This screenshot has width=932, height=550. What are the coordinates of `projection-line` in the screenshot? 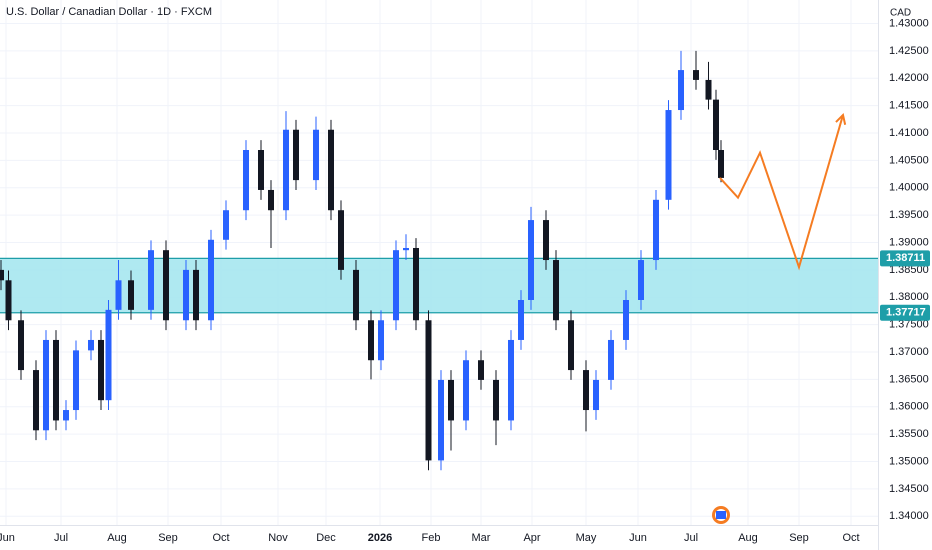 It's located at (781, 192).